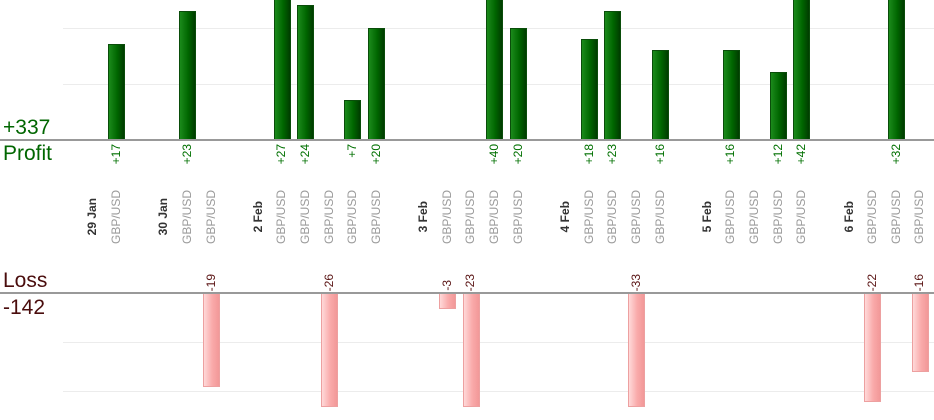 This screenshot has height=420, width=934. I want to click on date-label-slot: 30 Jan, so click(164, 217).